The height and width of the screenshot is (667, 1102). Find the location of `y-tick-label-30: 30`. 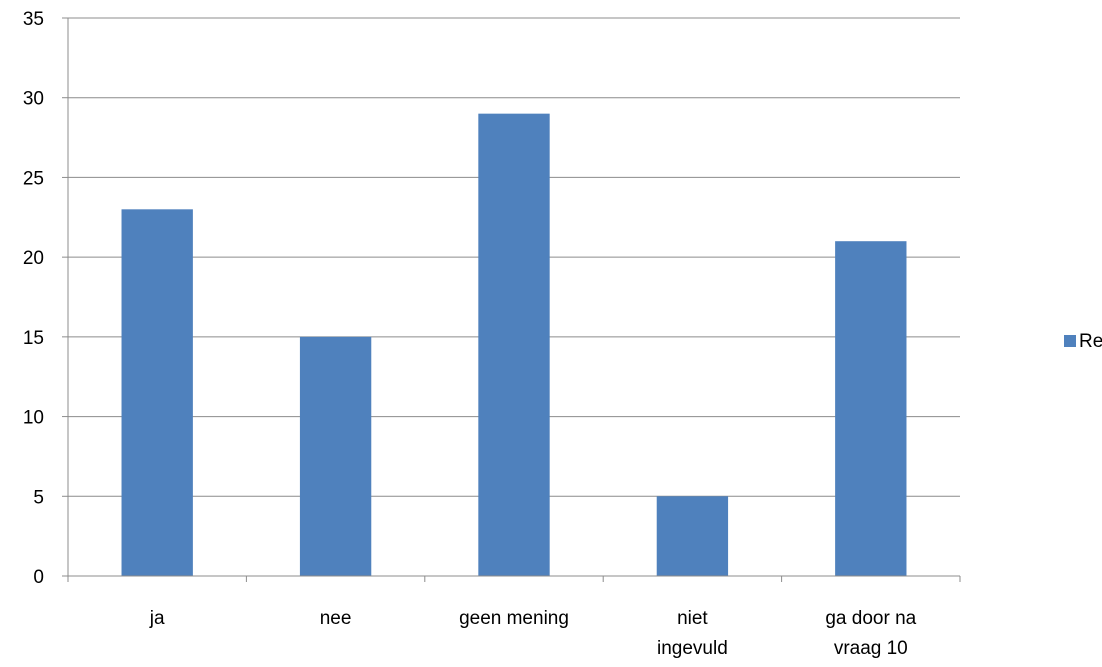

y-tick-label-30: 30 is located at coordinates (33, 99).